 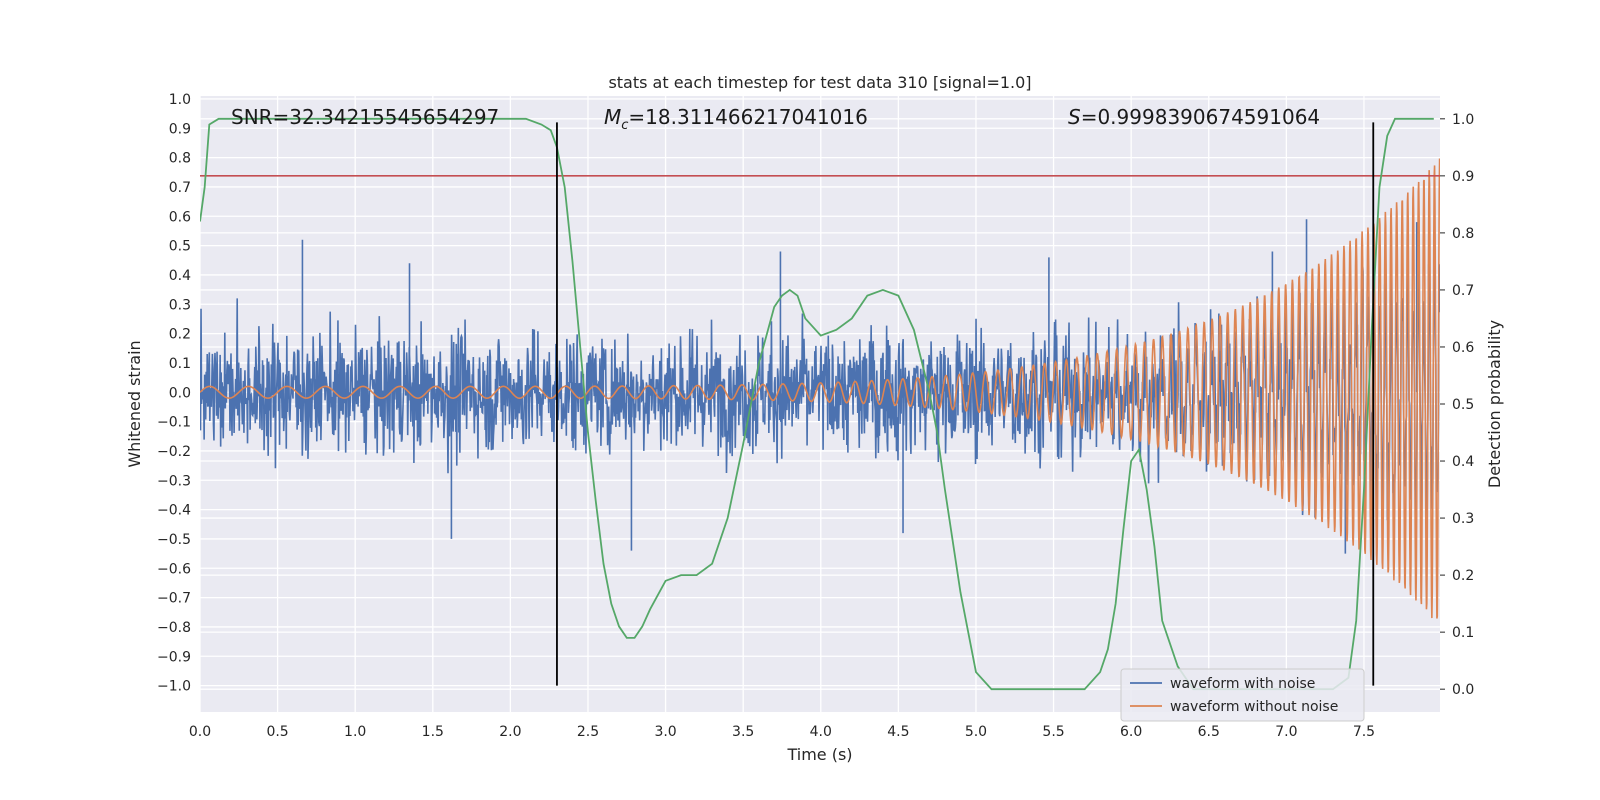 What do you see at coordinates (1463, 234) in the screenshot?
I see `y2-tick-label: 0.8` at bounding box center [1463, 234].